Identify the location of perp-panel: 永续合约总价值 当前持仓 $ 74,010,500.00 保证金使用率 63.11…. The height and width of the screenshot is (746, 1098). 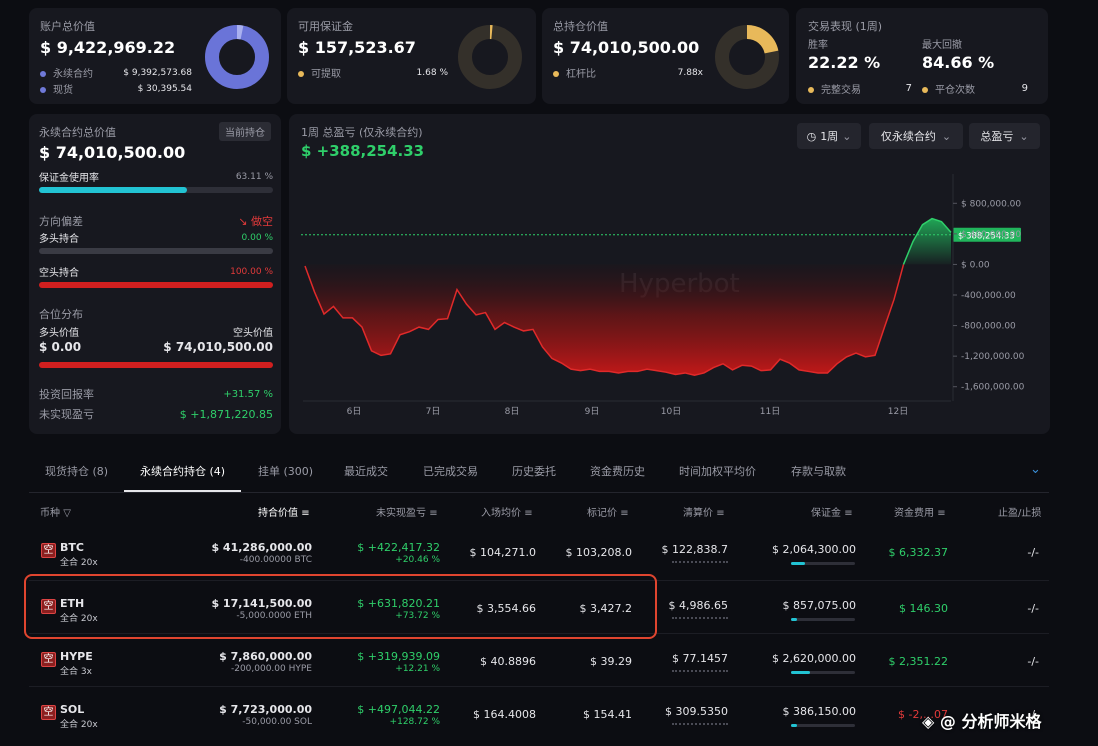
(155, 274).